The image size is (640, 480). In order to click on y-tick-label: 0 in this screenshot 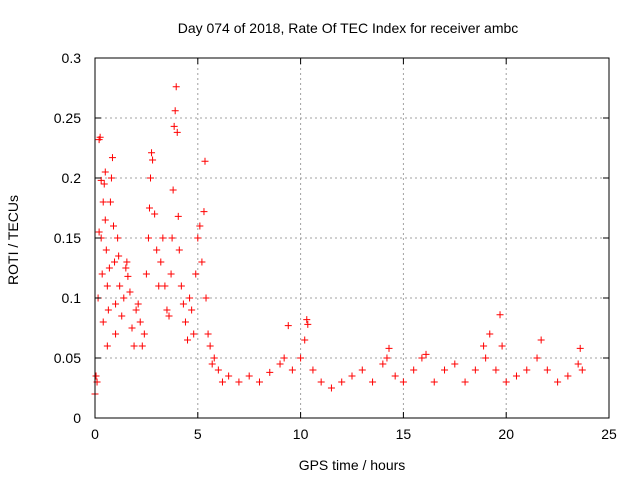, I will do `click(77, 418)`.